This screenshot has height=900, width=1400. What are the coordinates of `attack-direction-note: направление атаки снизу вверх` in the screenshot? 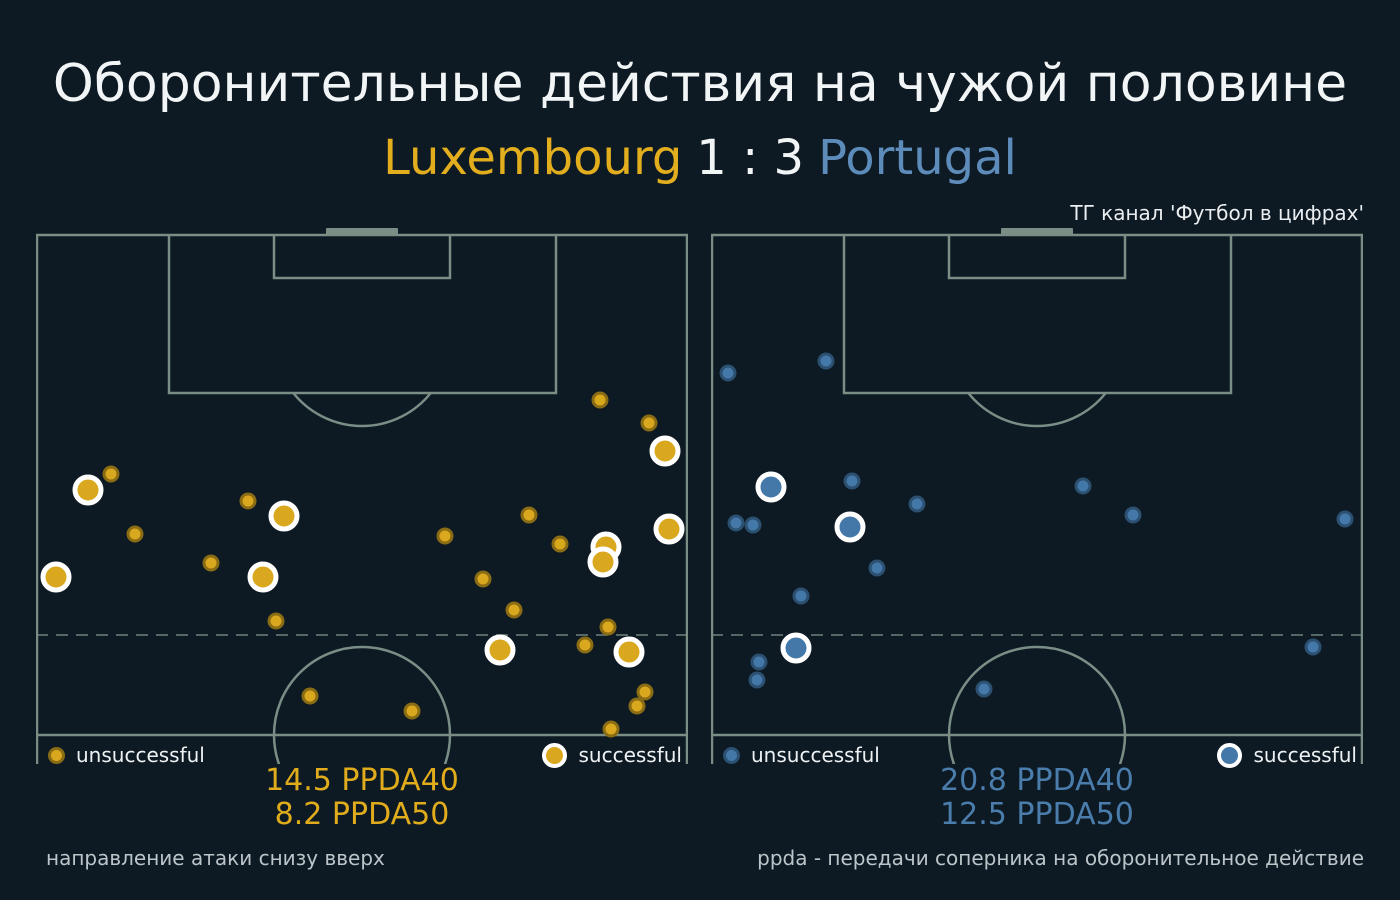 It's located at (215, 858).